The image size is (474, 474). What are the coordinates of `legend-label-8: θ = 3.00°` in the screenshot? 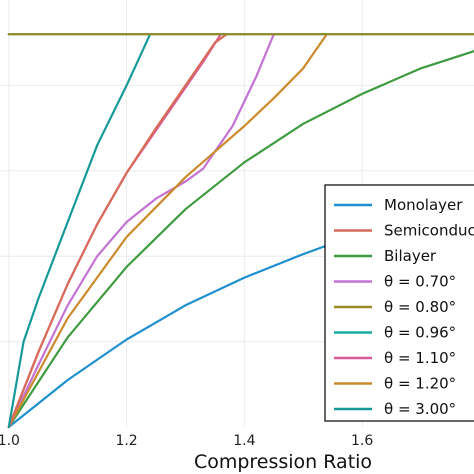 It's located at (420, 409).